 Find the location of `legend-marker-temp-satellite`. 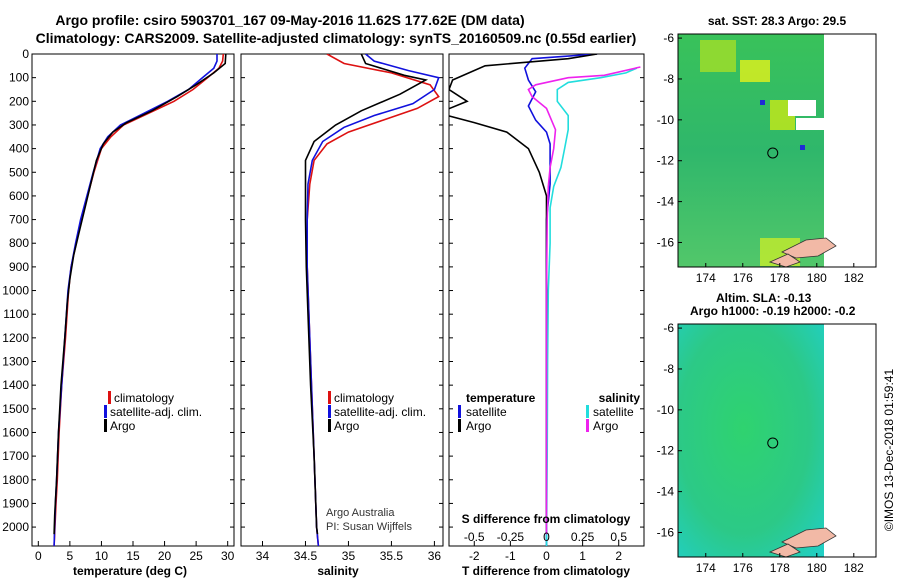

legend-marker-temp-satellite is located at coordinates (459, 411).